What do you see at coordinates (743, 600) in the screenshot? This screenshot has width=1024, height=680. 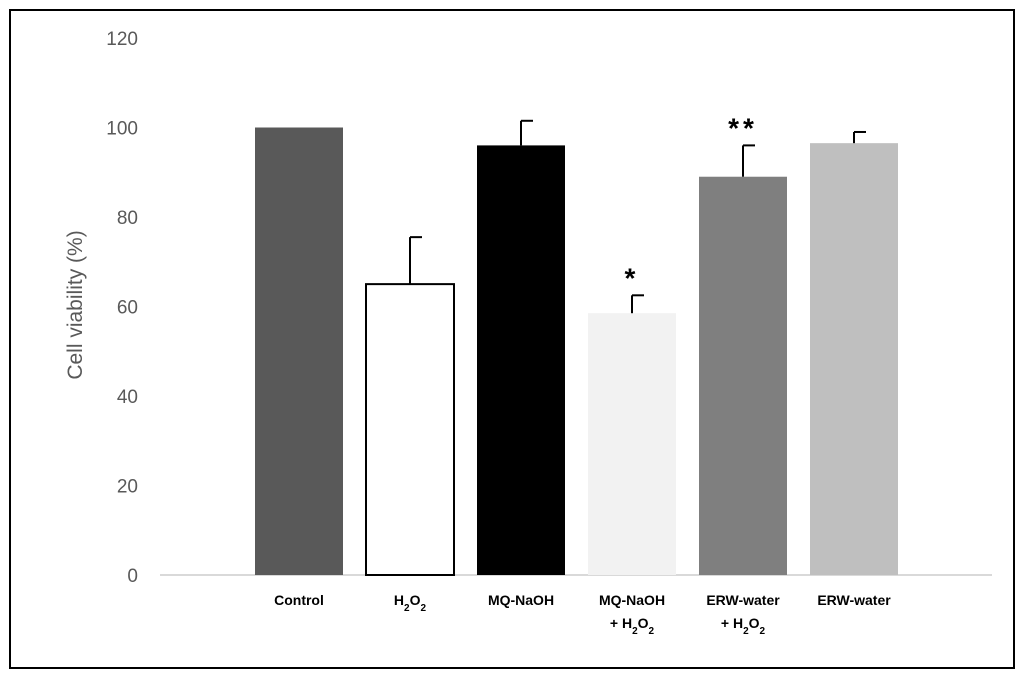 I see `category-label-4-line1: ERW-water` at bounding box center [743, 600].